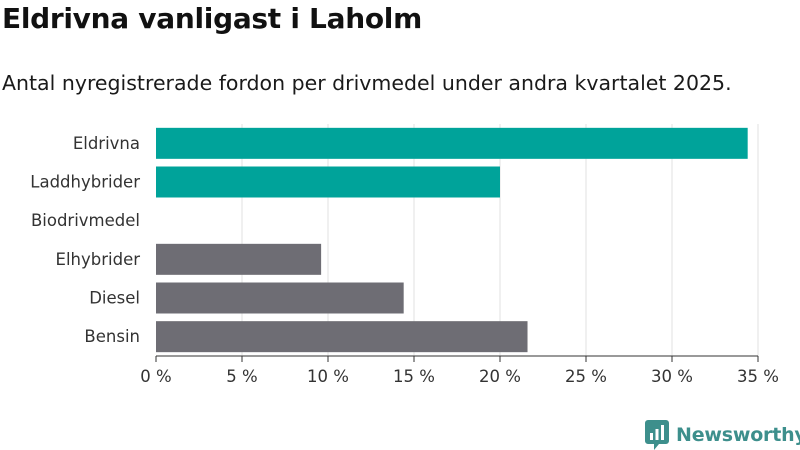 The image size is (800, 450). What do you see at coordinates (500, 376) in the screenshot?
I see `x-tick-label-4: 20 %` at bounding box center [500, 376].